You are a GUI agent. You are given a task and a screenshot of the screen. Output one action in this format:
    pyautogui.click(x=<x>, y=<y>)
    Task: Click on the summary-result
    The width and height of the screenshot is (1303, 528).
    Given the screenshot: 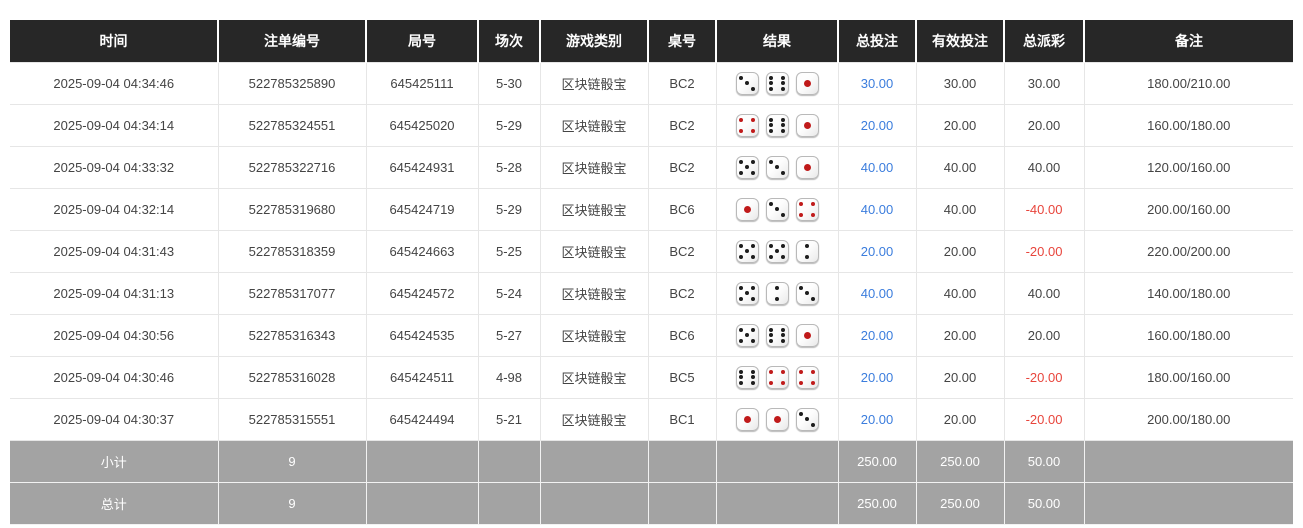 What is the action you would take?
    pyautogui.click(x=777, y=461)
    